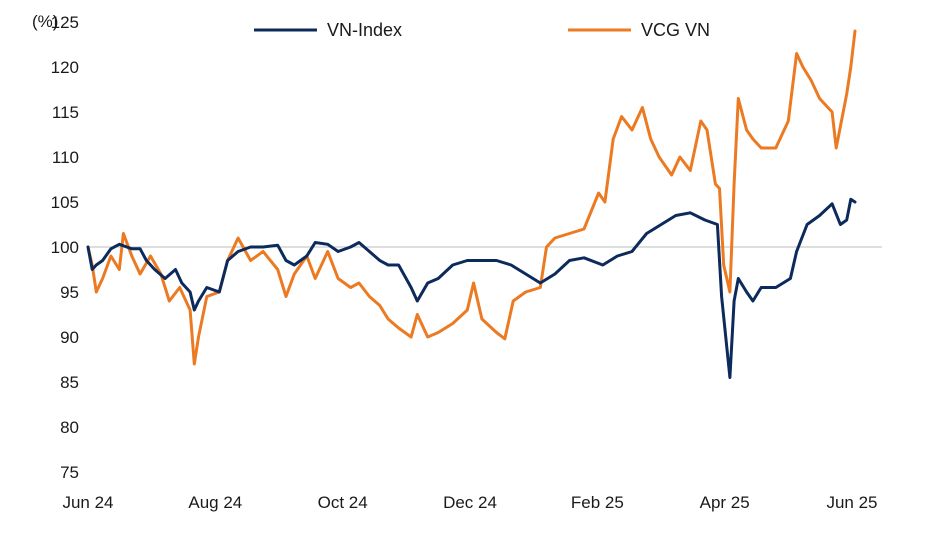 The width and height of the screenshot is (925, 547). What do you see at coordinates (65, 67) in the screenshot?
I see `y-tick-label: 120` at bounding box center [65, 67].